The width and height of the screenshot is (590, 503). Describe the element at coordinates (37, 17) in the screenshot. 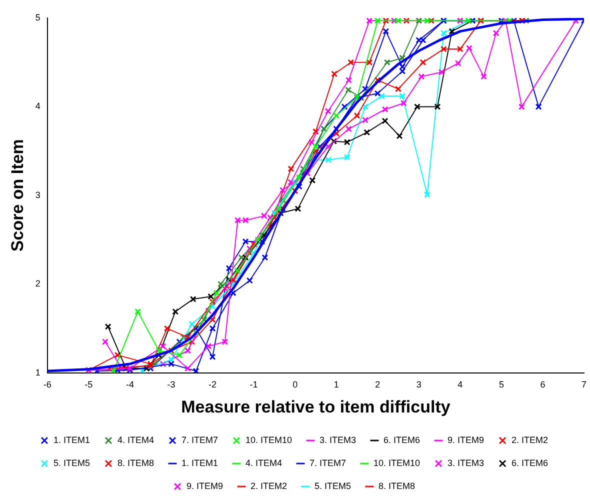

I see `y-tick-label: 5` at that location.